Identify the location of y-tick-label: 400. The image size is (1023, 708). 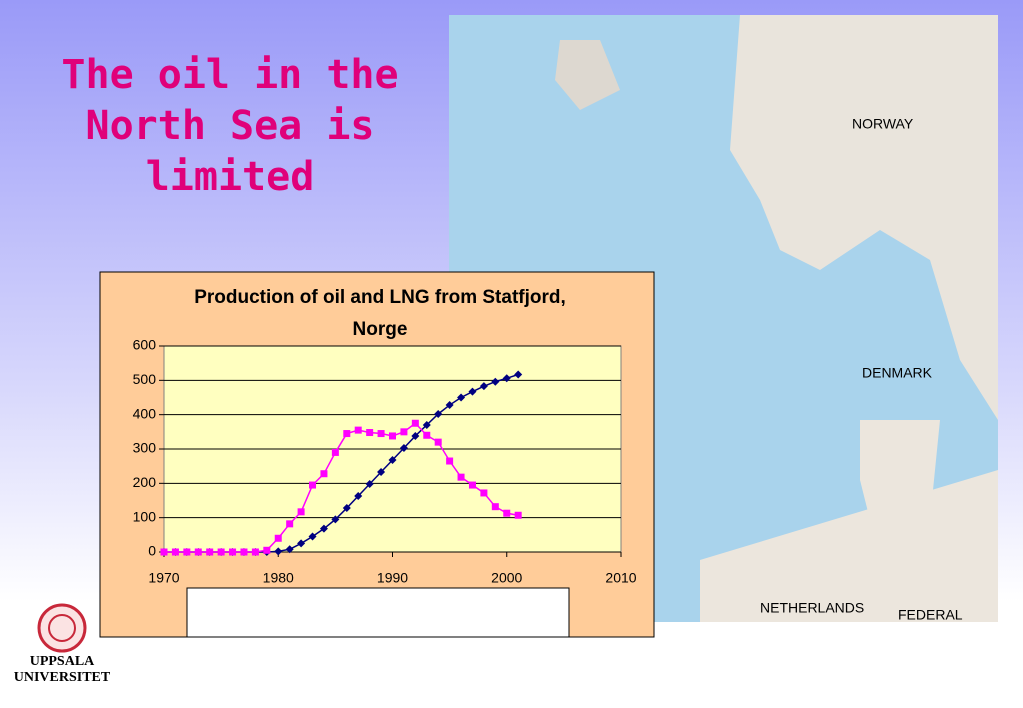
(145, 413).